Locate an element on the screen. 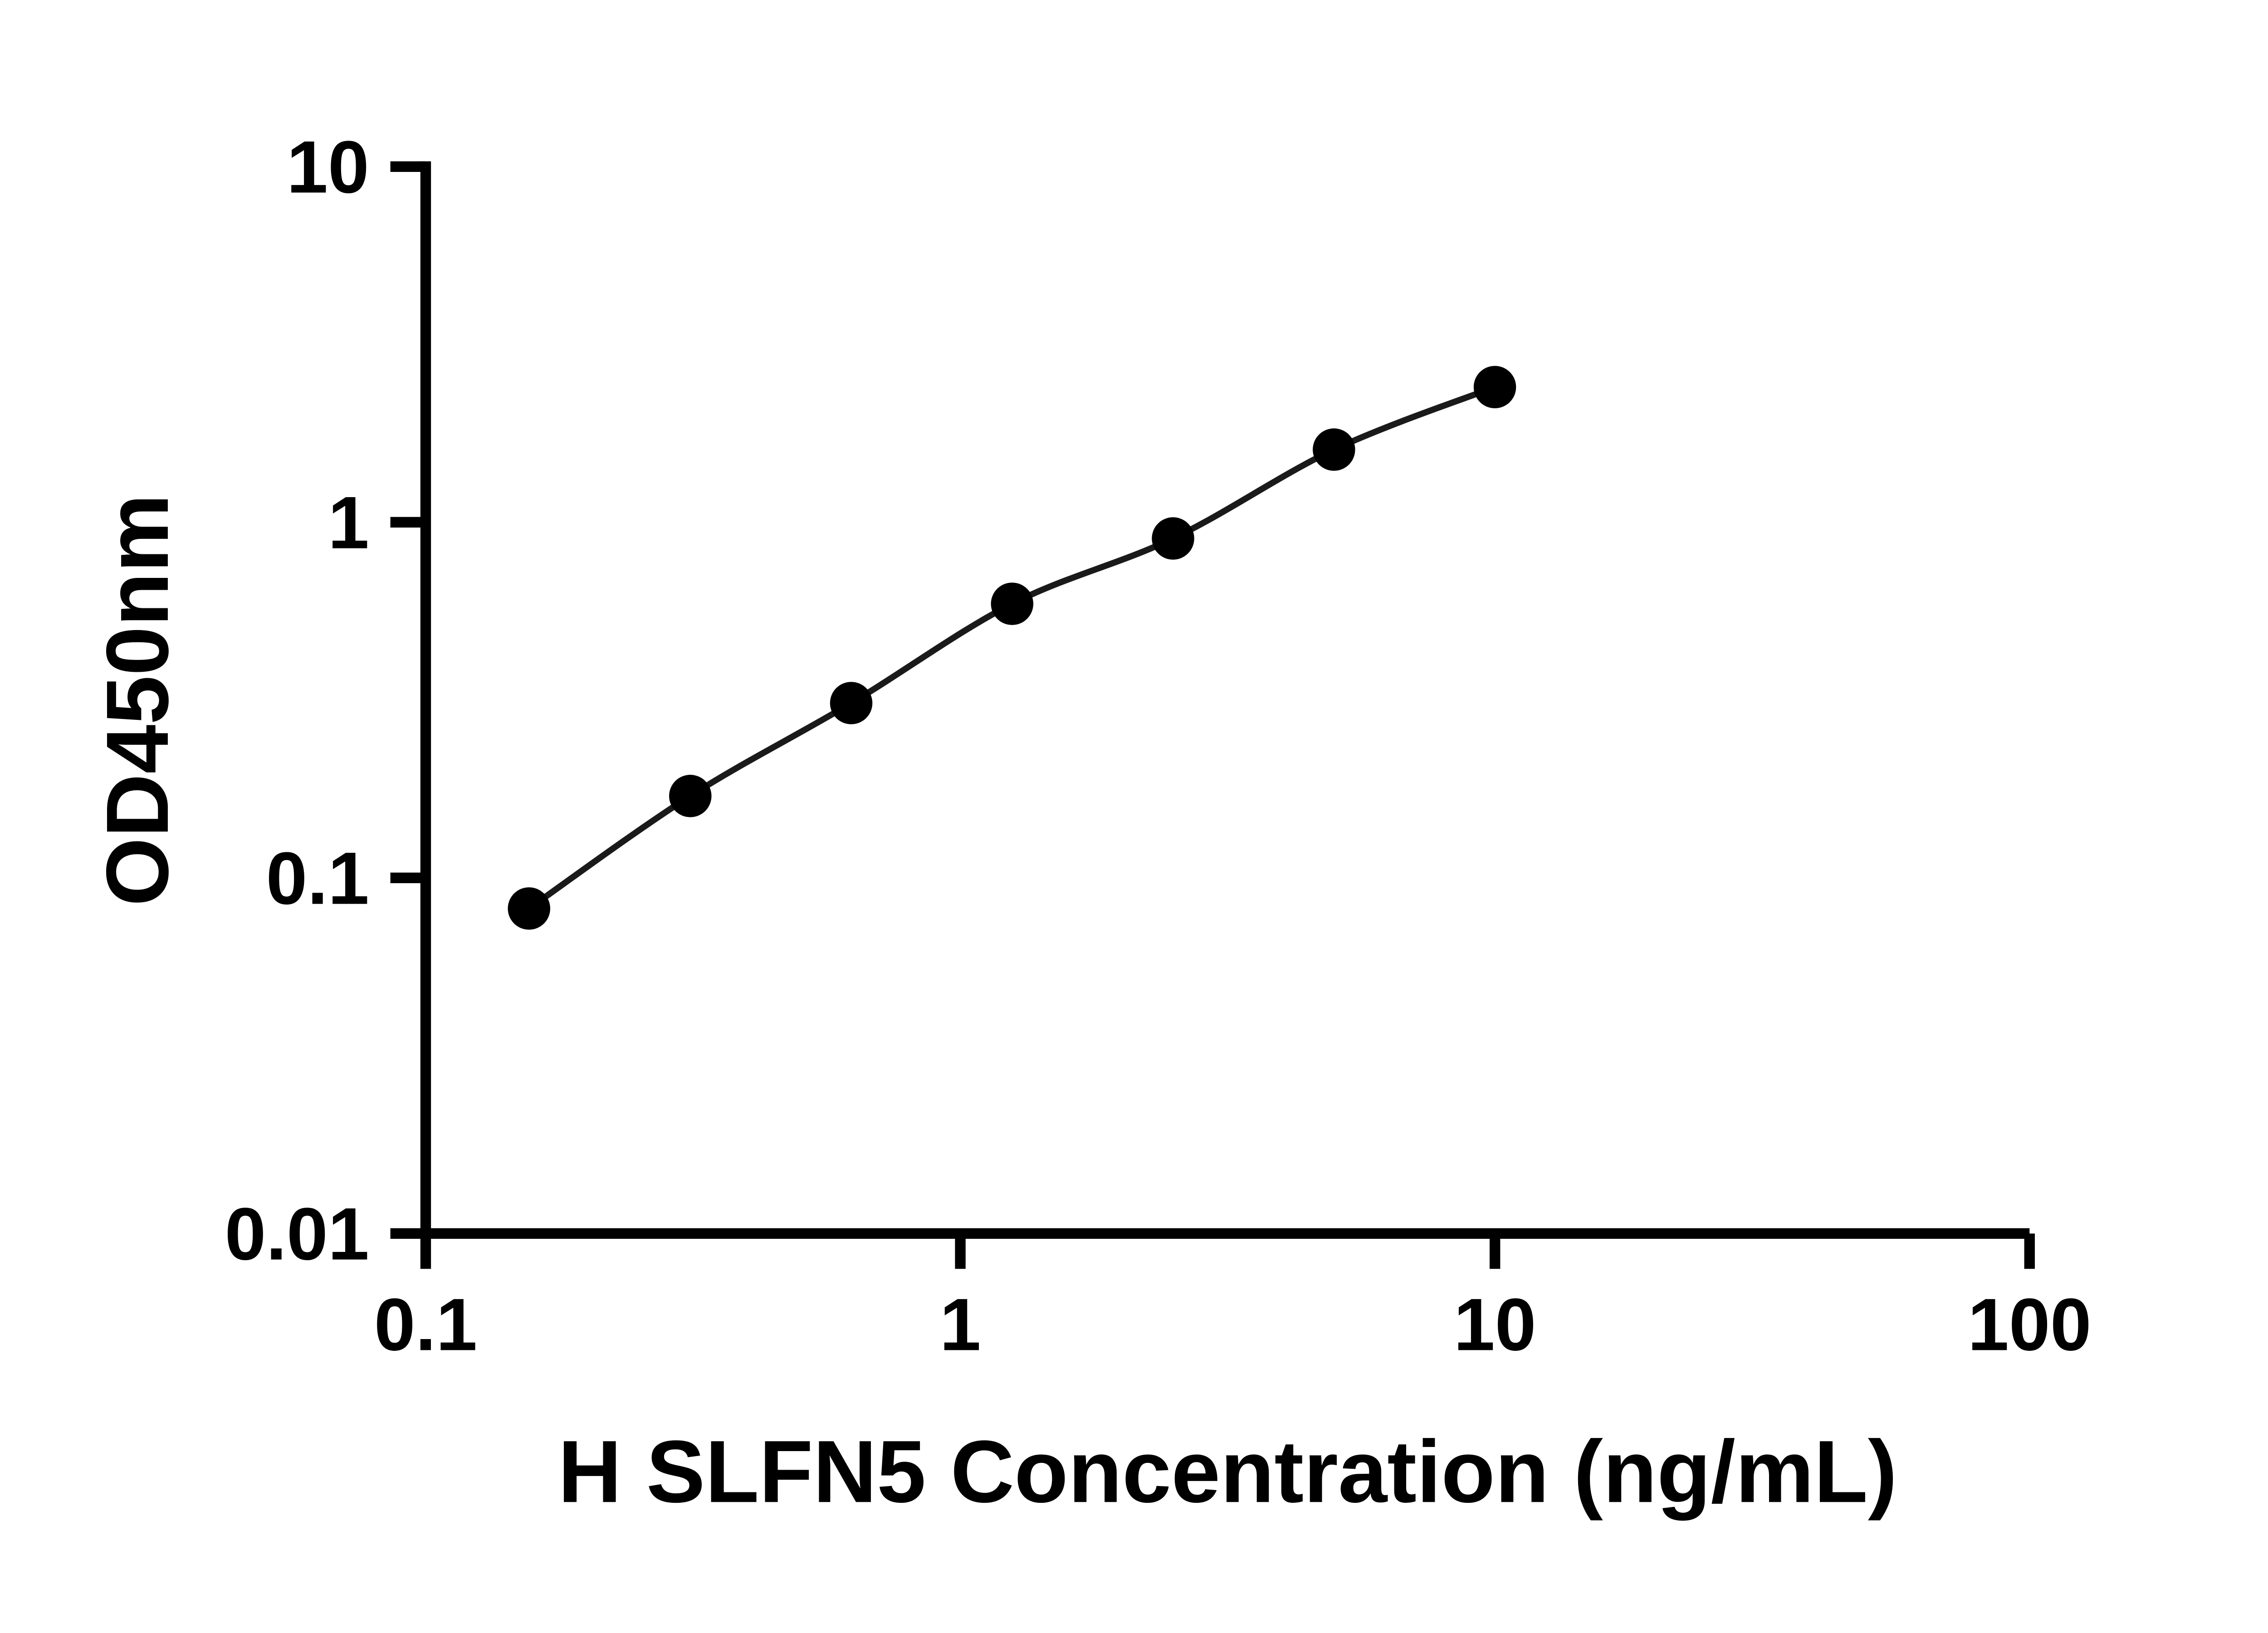  y-tick-label: 0.01 is located at coordinates (297, 1233).